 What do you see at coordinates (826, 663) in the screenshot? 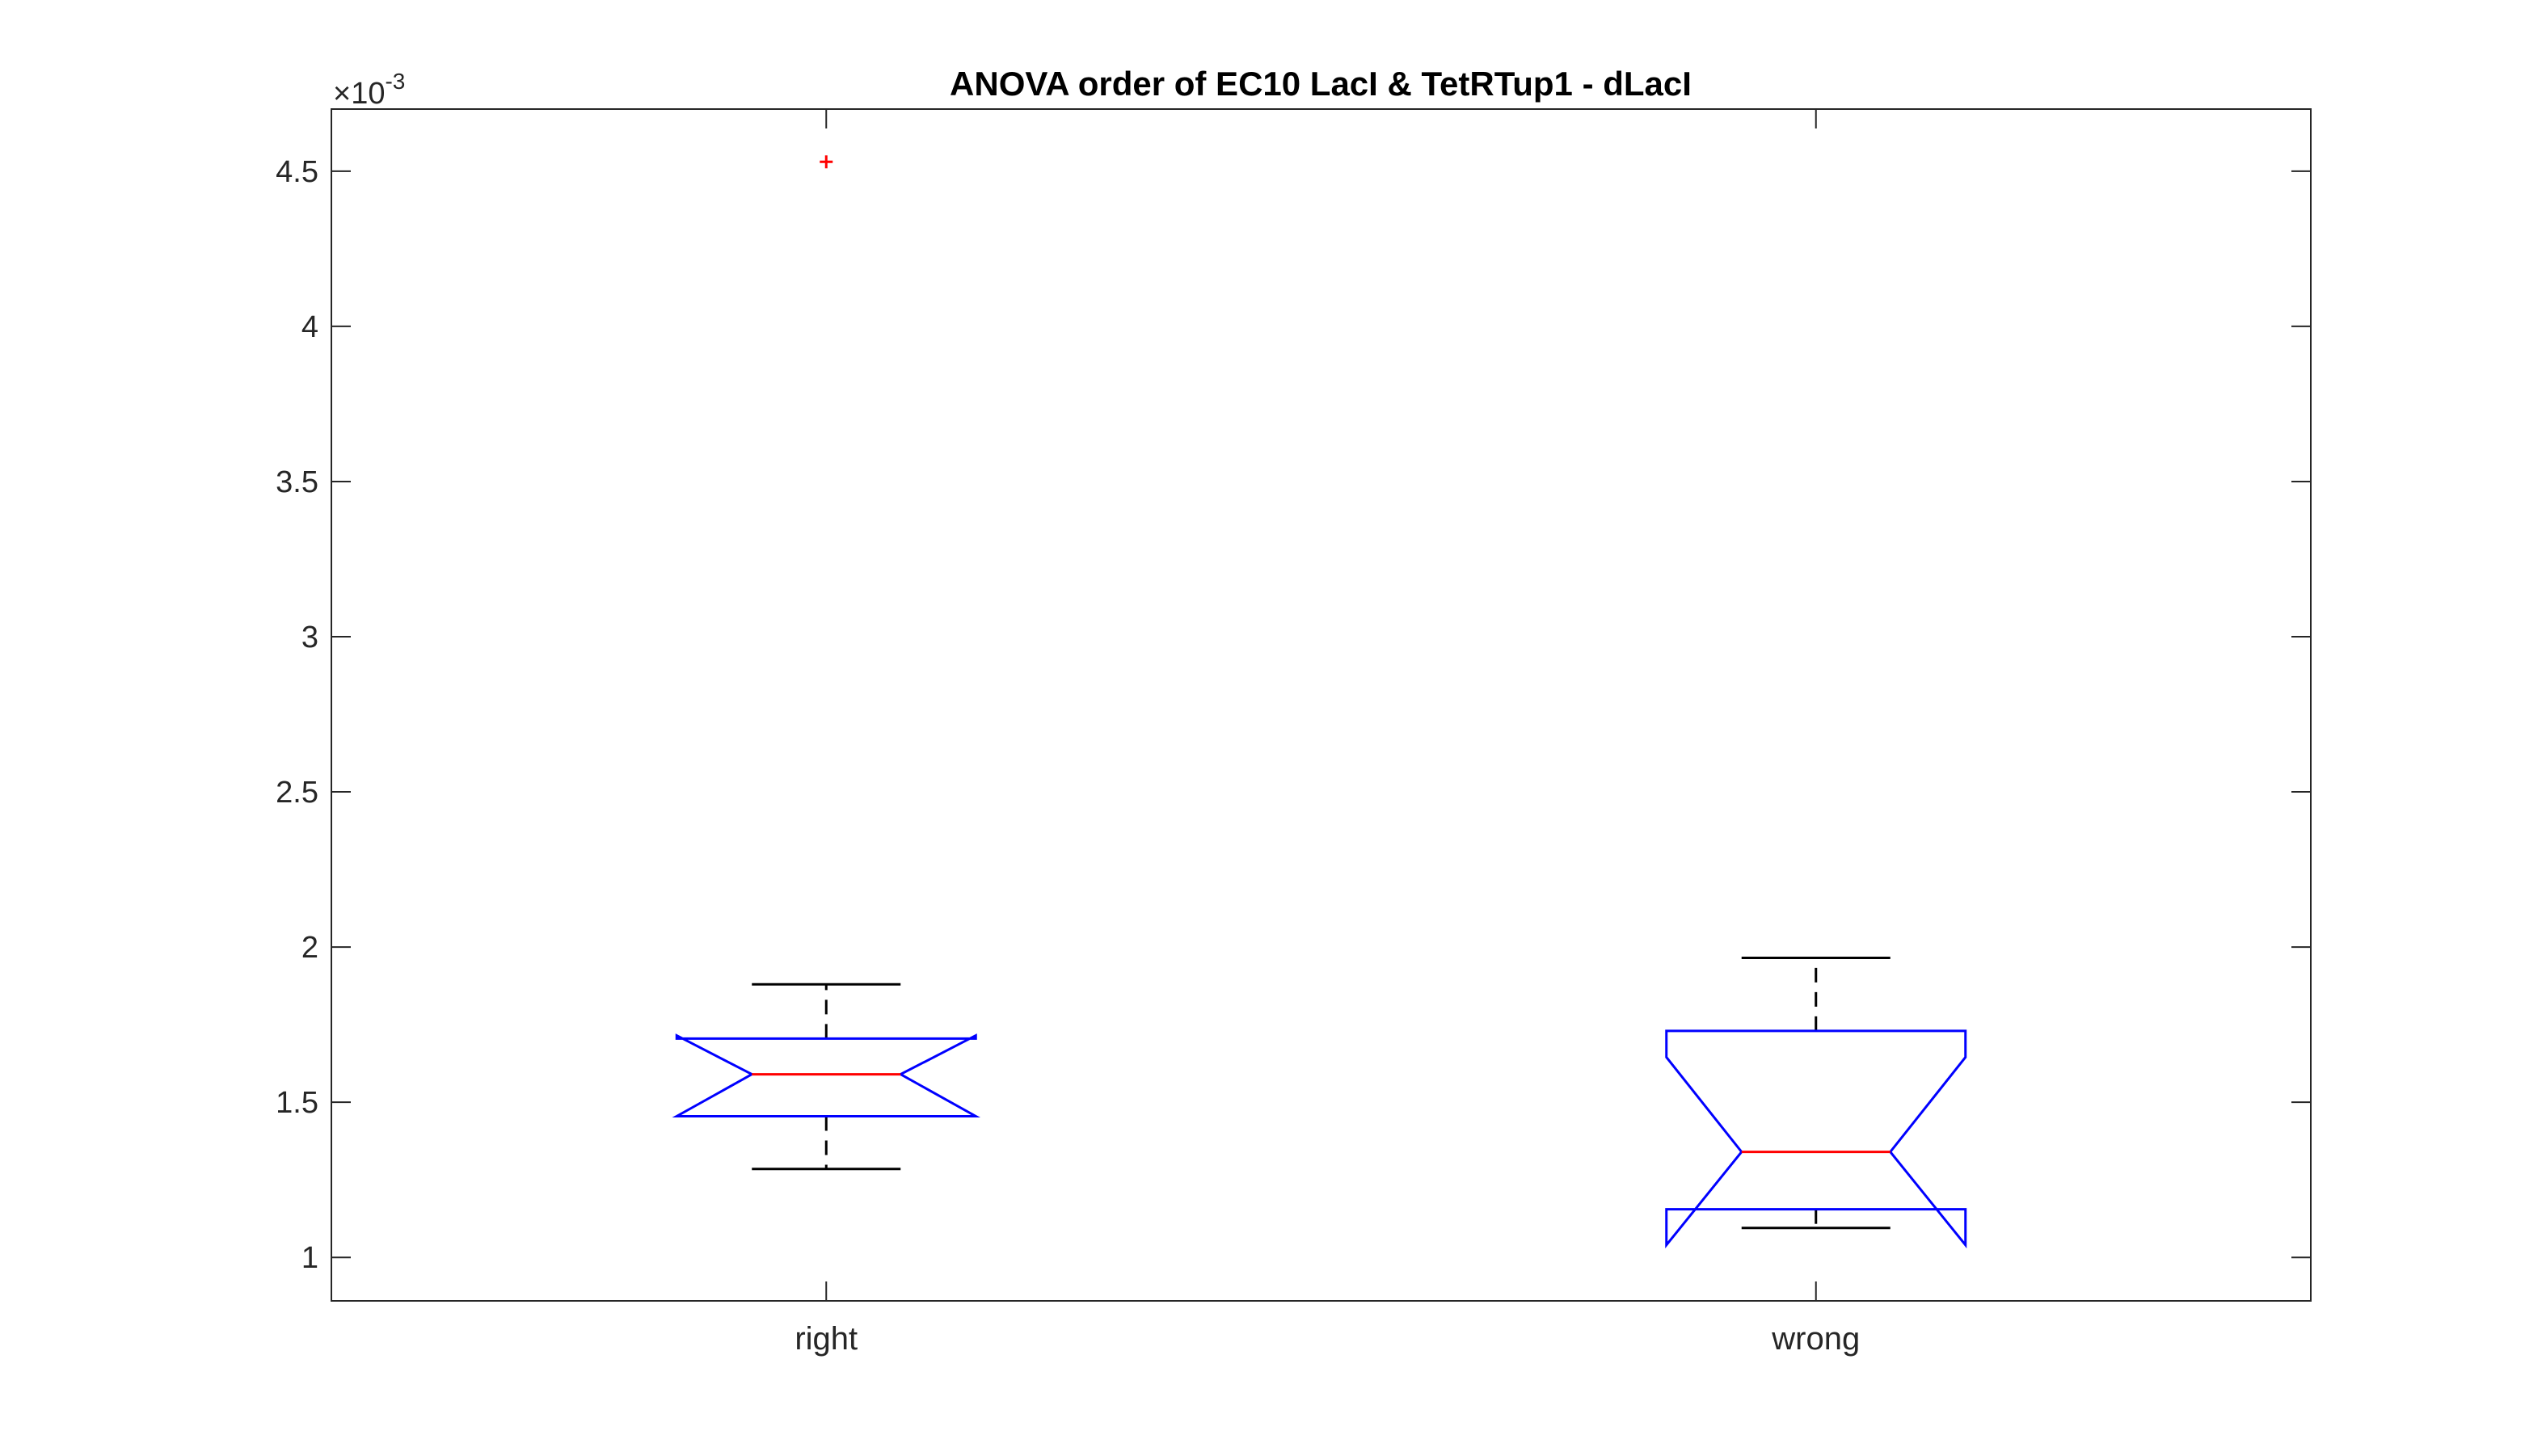
I see `box-right` at bounding box center [826, 663].